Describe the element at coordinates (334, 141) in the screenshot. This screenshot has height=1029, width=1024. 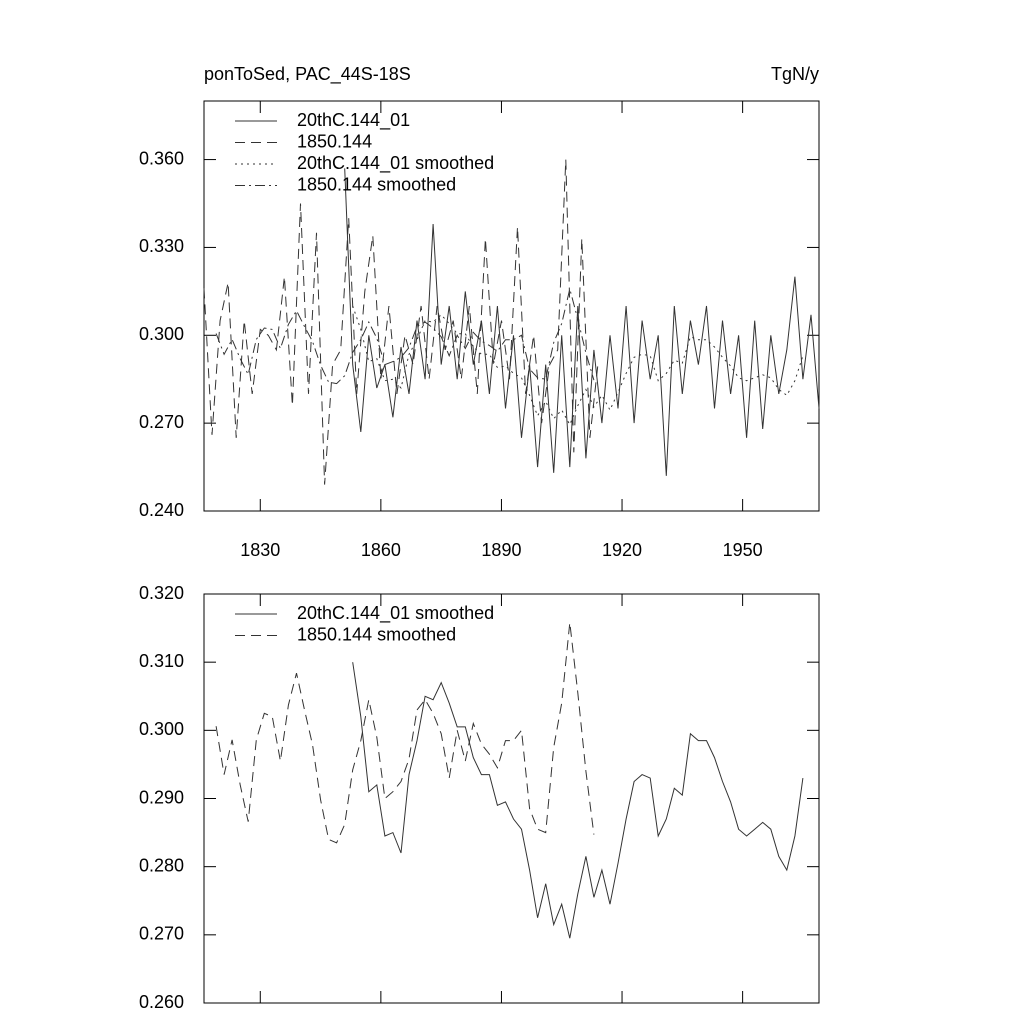
I see `legend-label: 1850.144` at that location.